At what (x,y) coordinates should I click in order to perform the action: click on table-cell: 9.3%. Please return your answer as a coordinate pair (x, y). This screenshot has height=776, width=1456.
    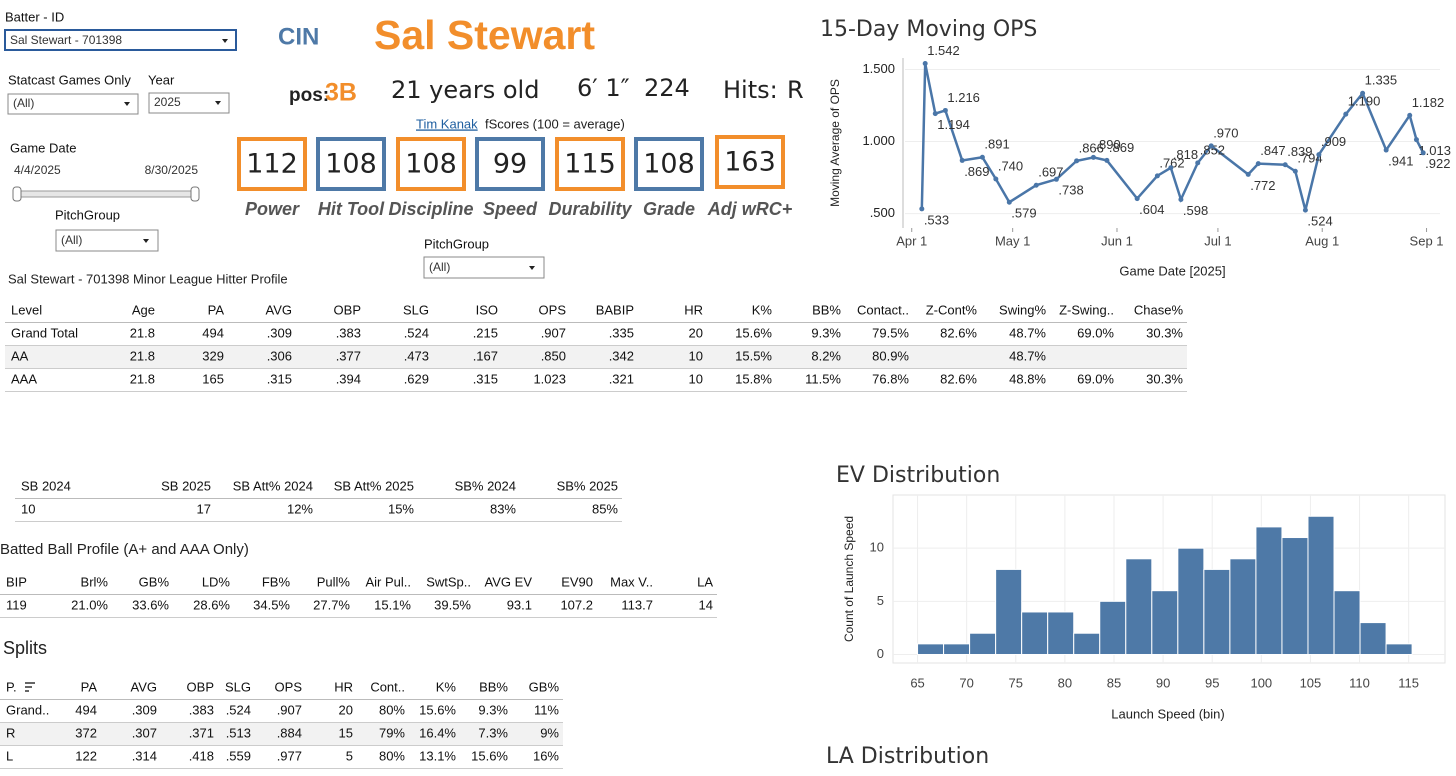
    Looking at the image, I should click on (826, 332).